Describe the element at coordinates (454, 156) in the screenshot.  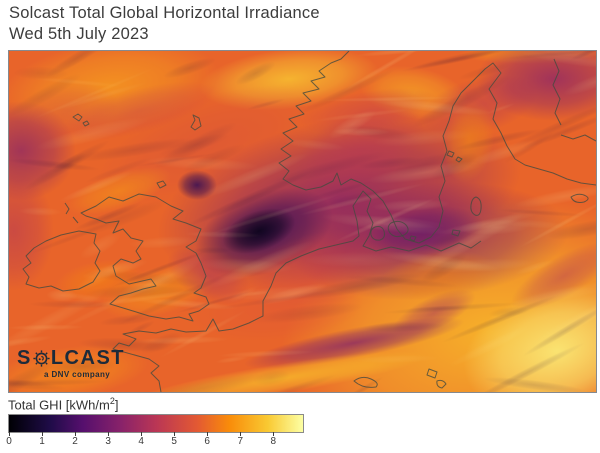
I see `coastline-aland-islands` at that location.